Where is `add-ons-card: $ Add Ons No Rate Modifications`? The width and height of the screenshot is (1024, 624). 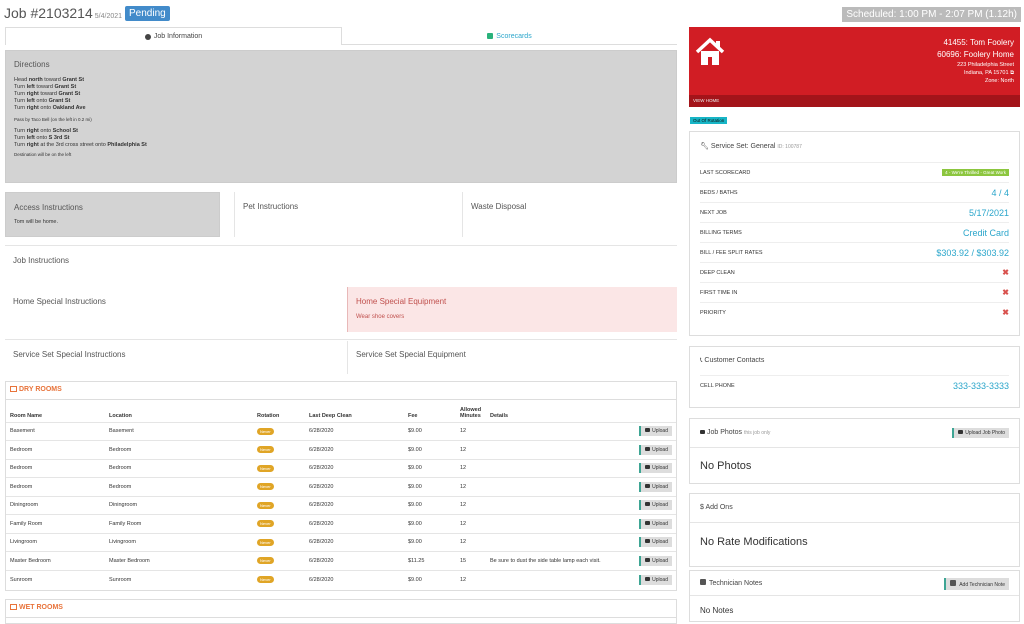
add-ons-card: $ Add Ons No Rate Modifications is located at coordinates (854, 530).